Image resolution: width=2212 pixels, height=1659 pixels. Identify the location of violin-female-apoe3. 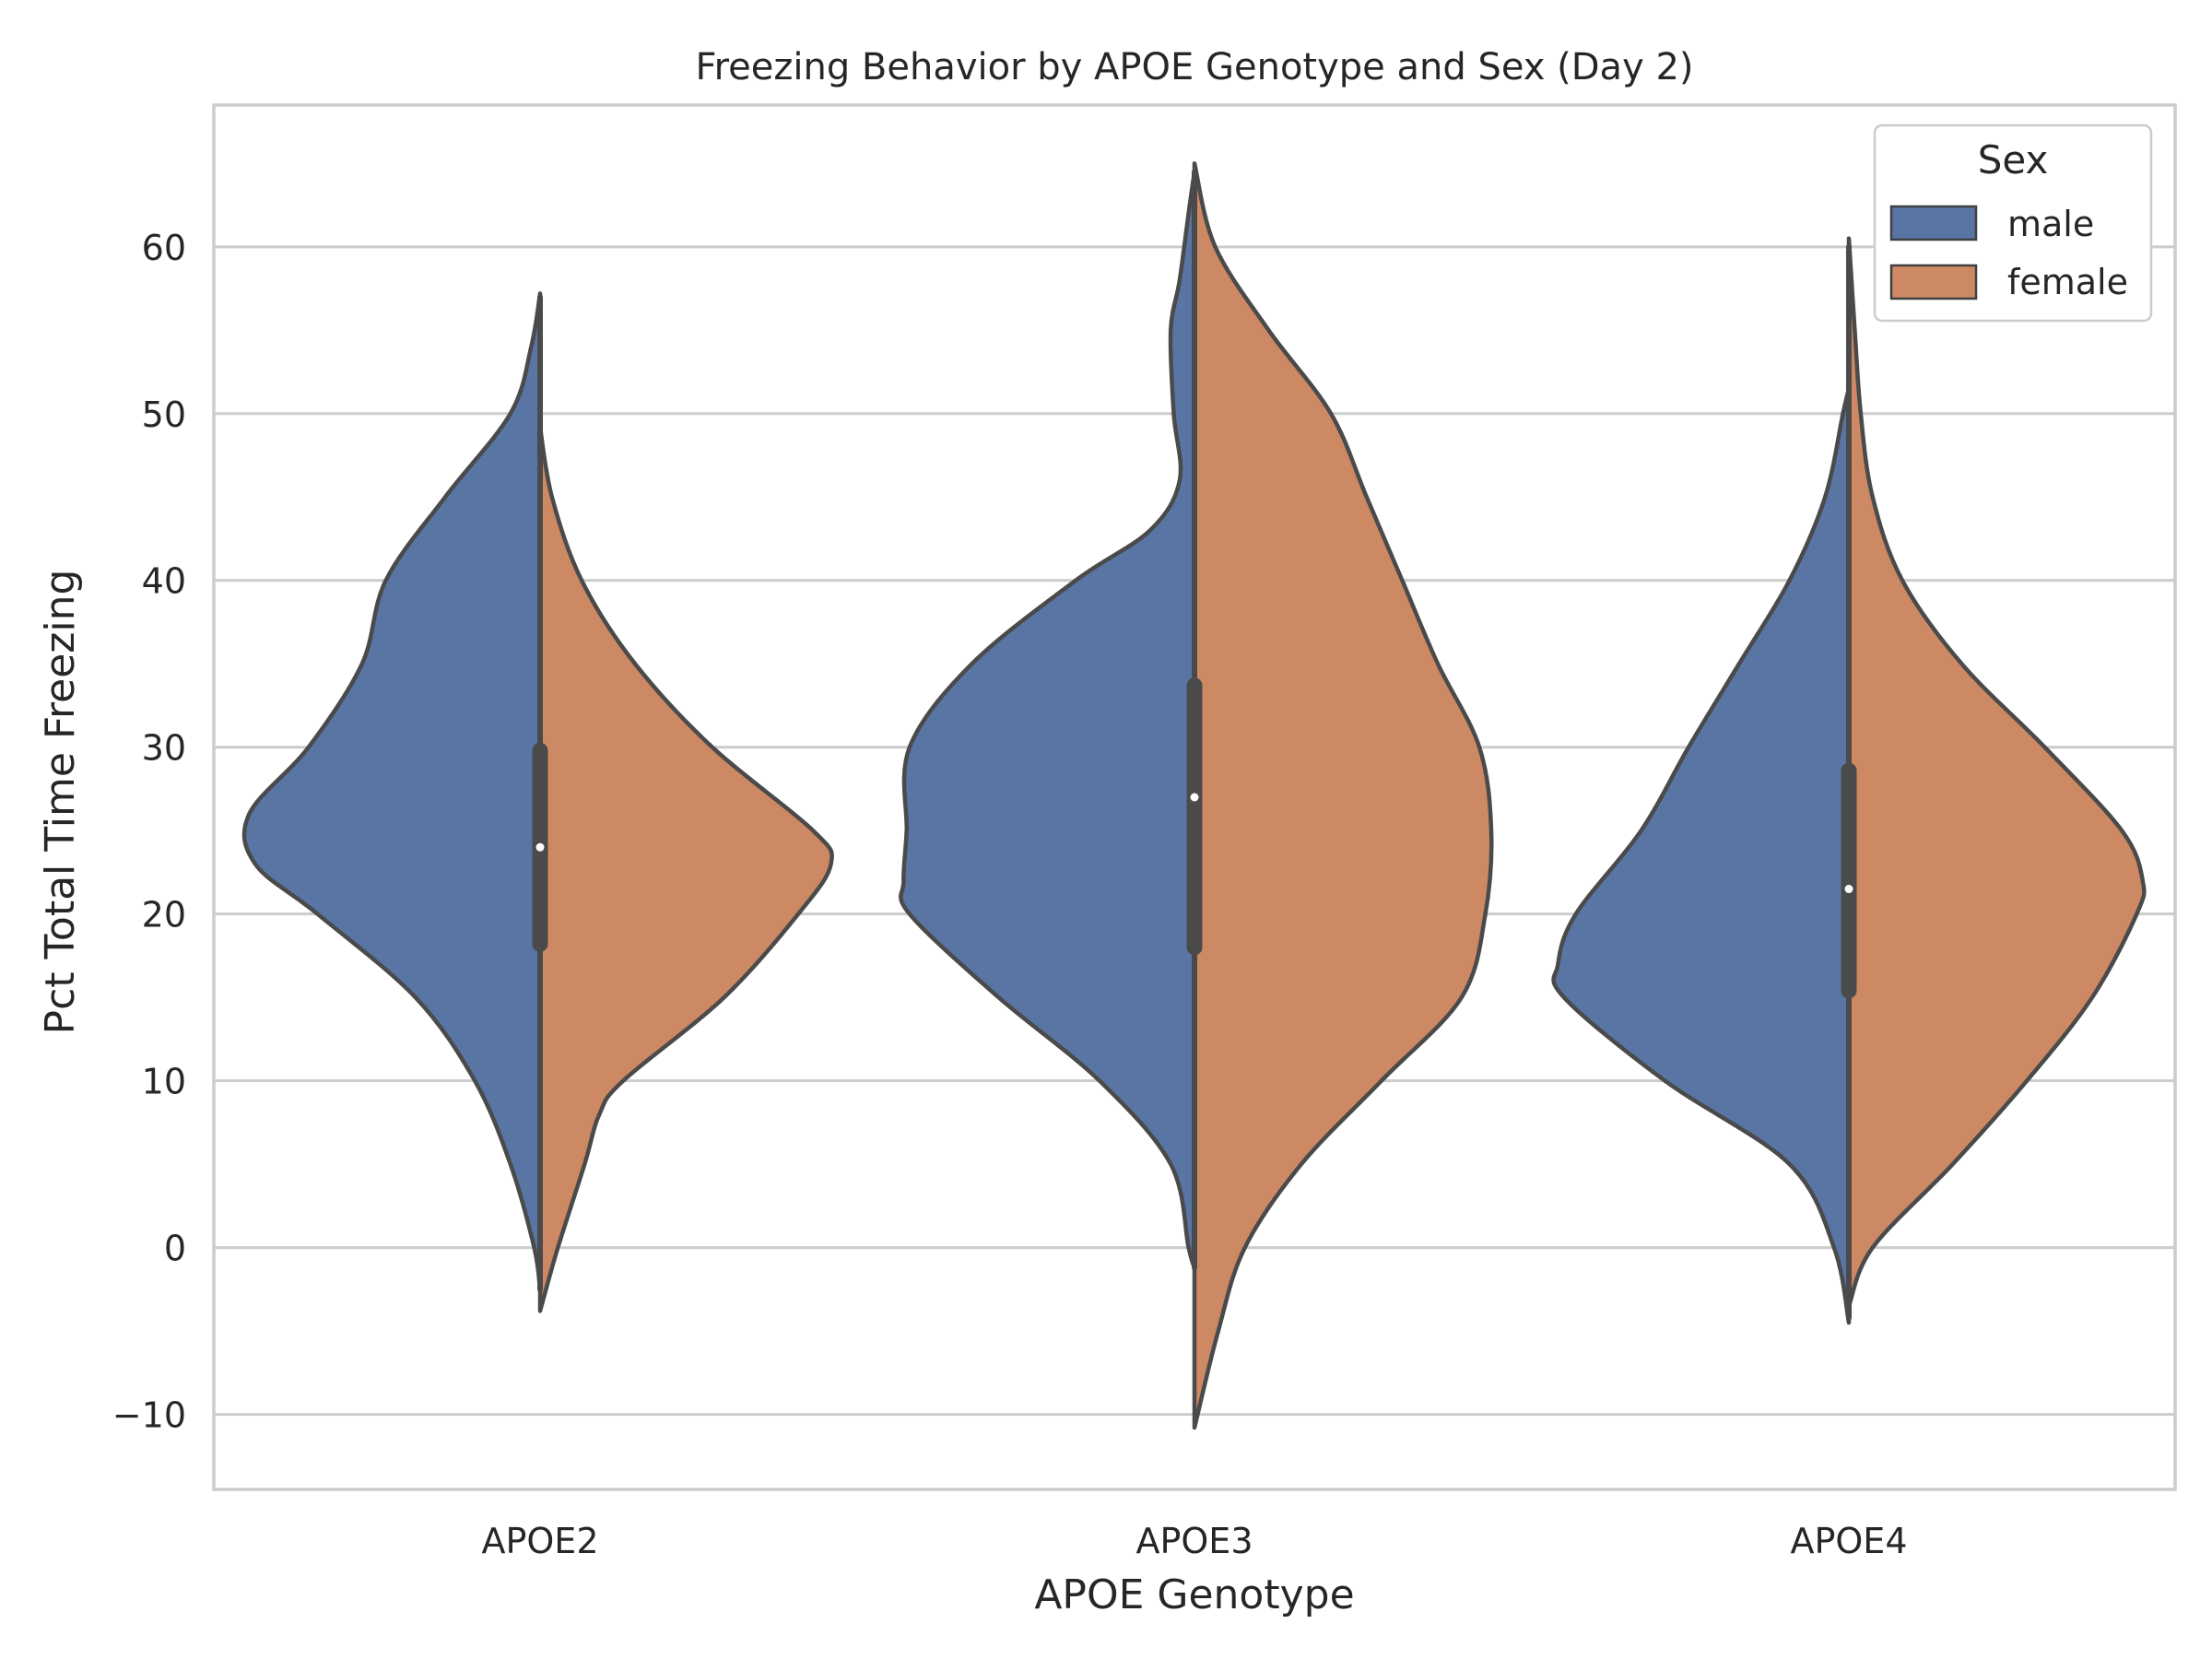
(1343, 795).